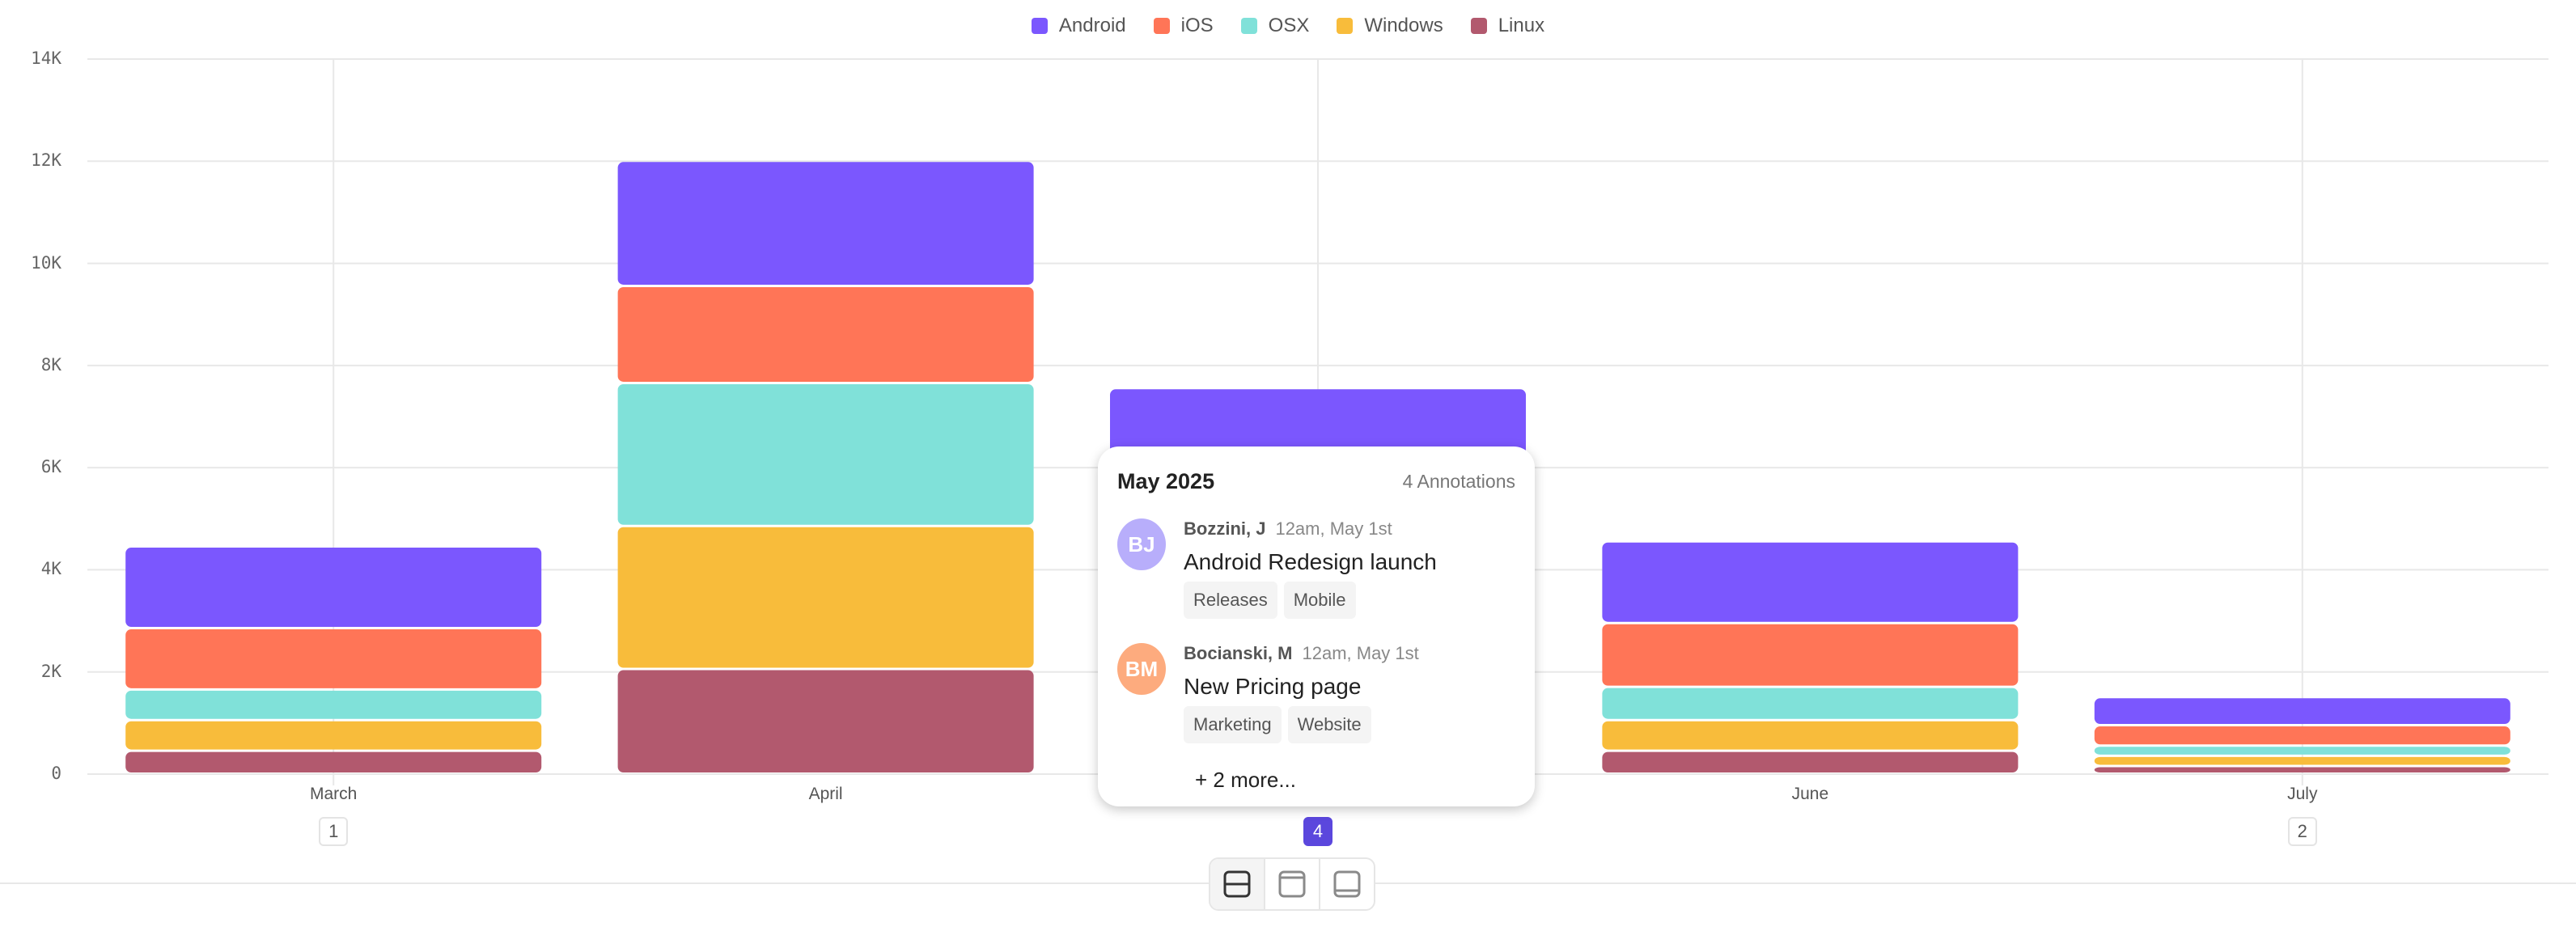 The image size is (2576, 948). What do you see at coordinates (50, 671) in the screenshot?
I see `y-tick-label: 2K` at bounding box center [50, 671].